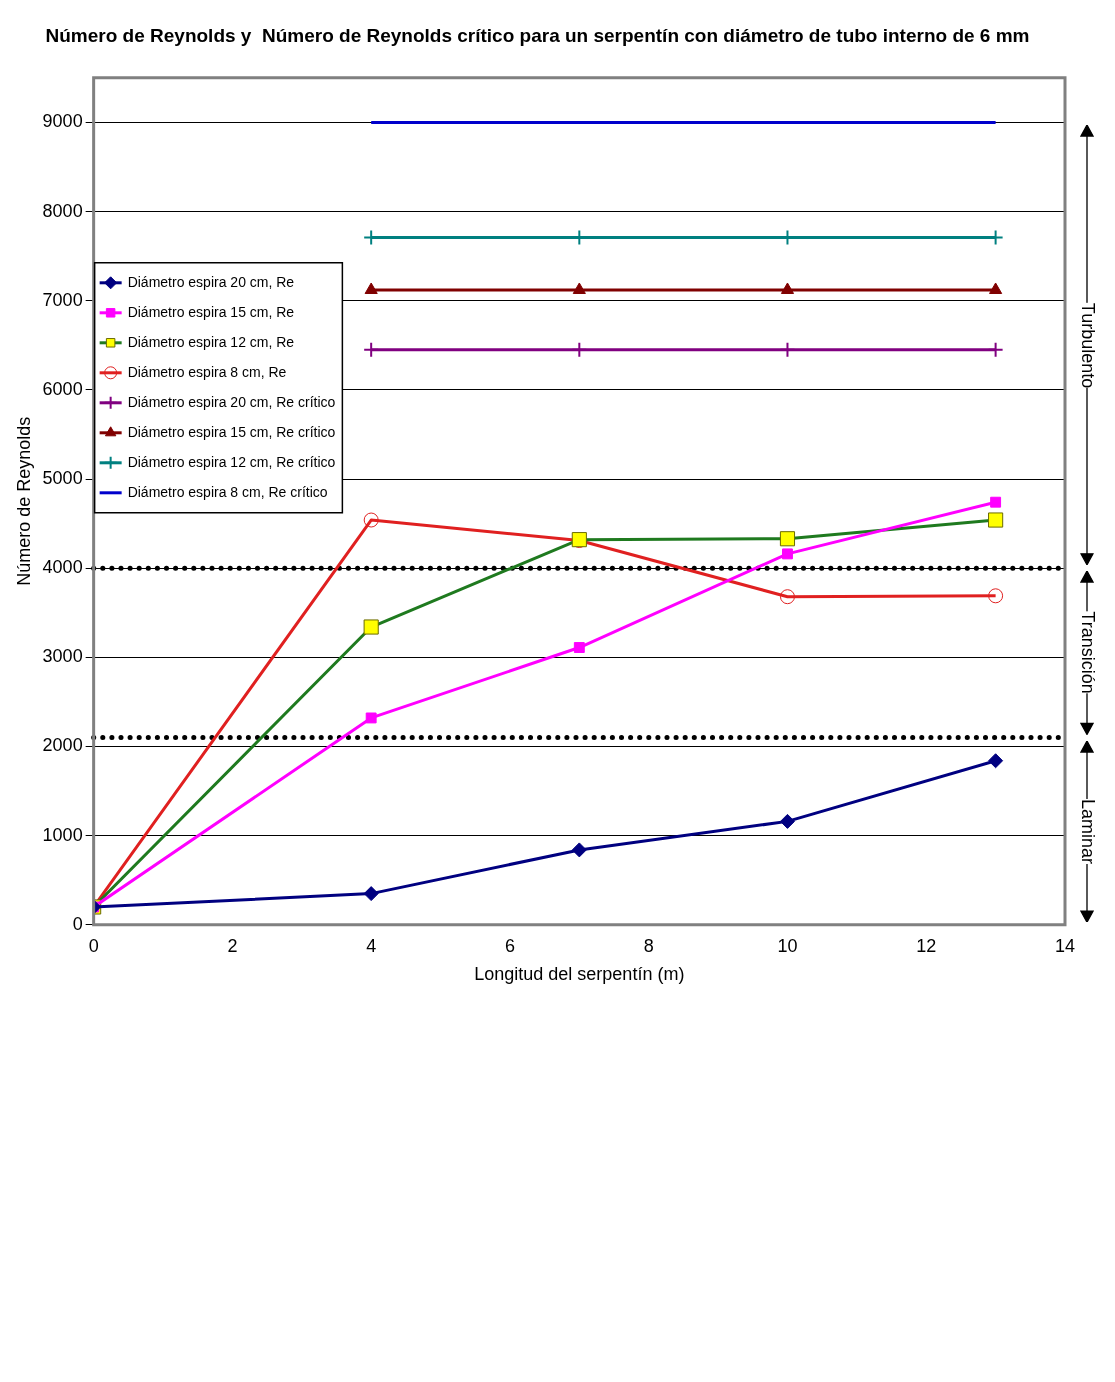  I want to click on y-tick-label: 4000, so click(62, 567).